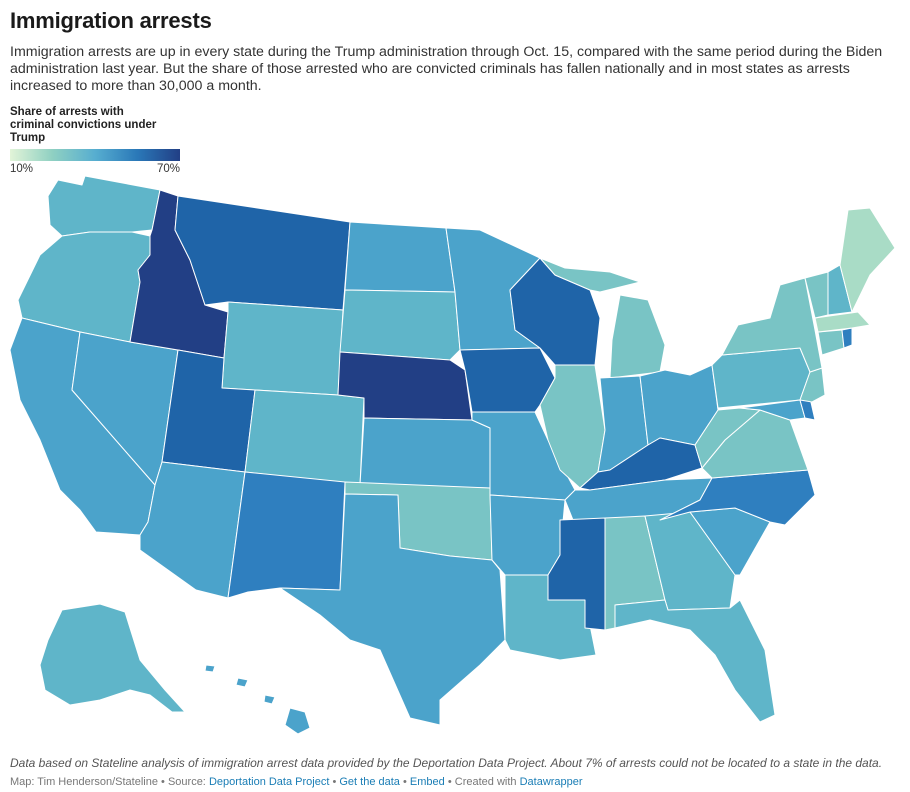 The height and width of the screenshot is (792, 910). What do you see at coordinates (192, 530) in the screenshot?
I see `state-arizona` at bounding box center [192, 530].